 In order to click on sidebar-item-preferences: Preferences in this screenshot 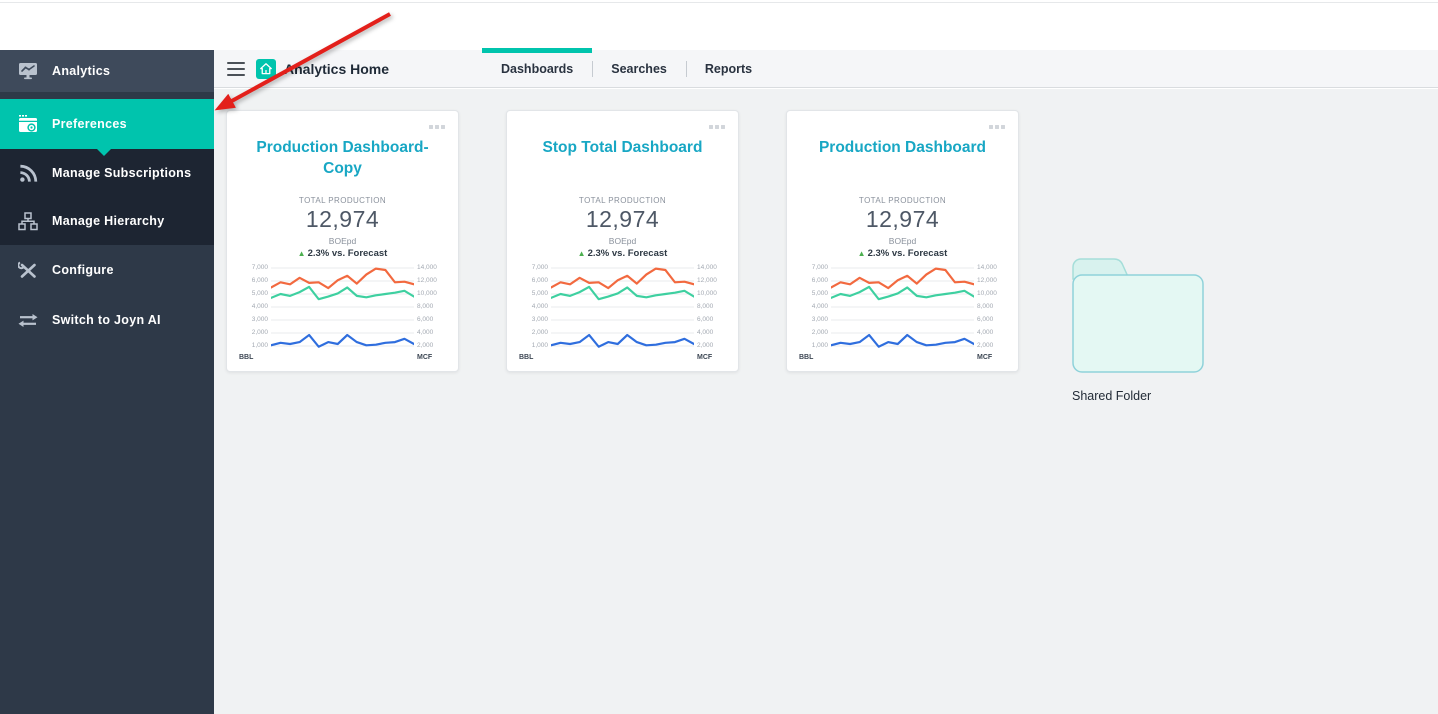, I will do `click(107, 127)`.